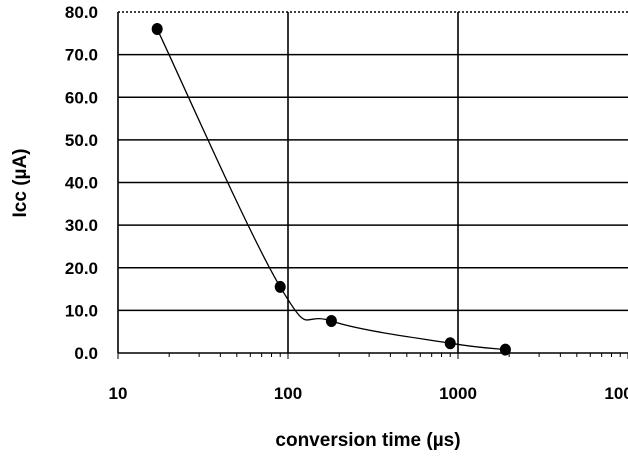 This screenshot has height=457, width=628. I want to click on x-axis-title: conversion time (µs), so click(367, 440).